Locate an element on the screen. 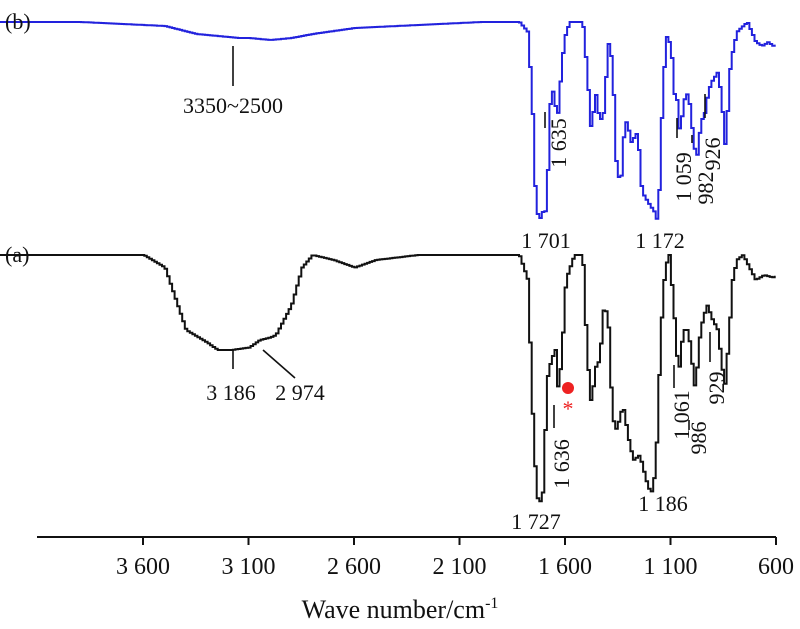 The image size is (800, 629). x-axis-title: Wave number/cm-1 is located at coordinates (400, 609).